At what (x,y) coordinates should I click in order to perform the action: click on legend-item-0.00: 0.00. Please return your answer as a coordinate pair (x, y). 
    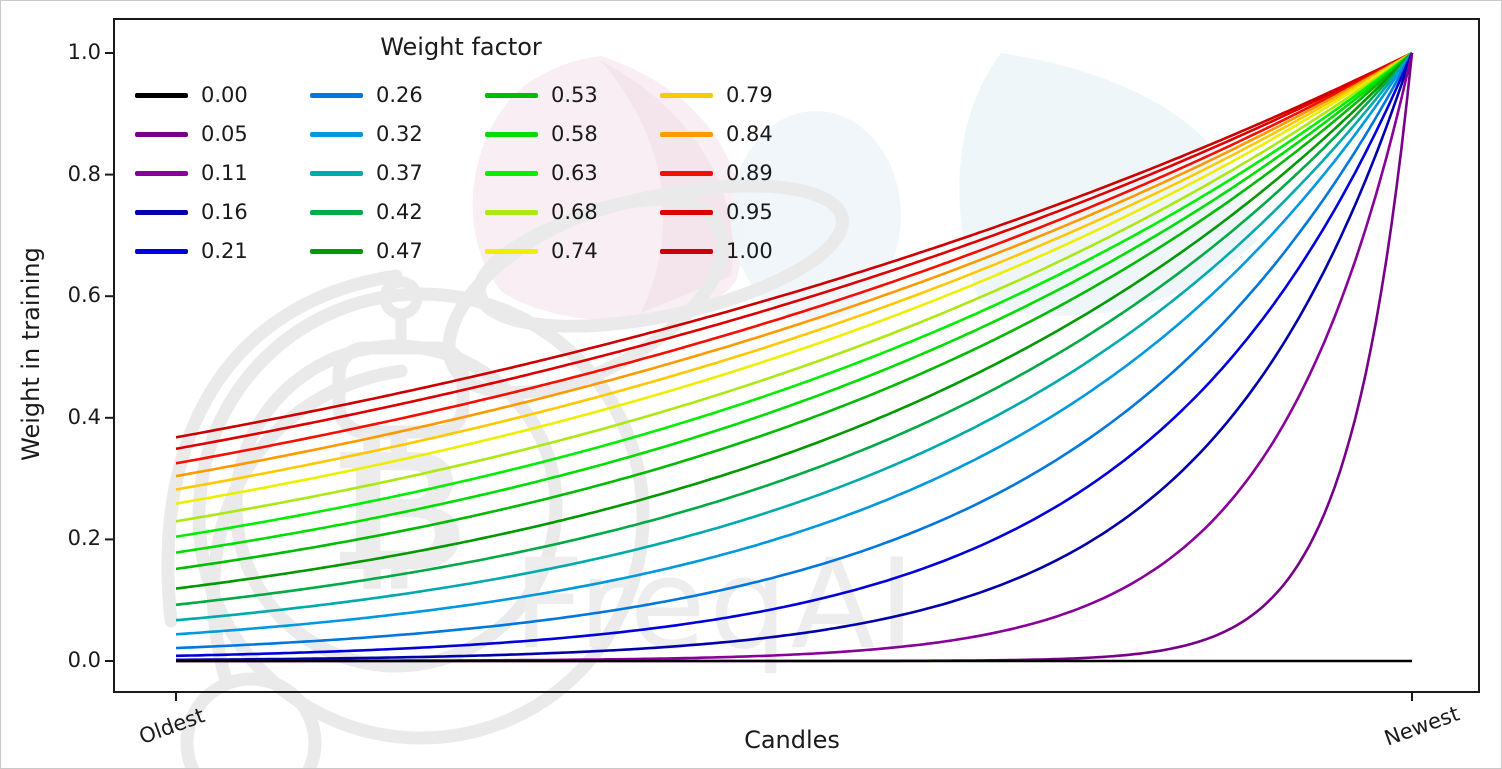
    Looking at the image, I should click on (191, 95).